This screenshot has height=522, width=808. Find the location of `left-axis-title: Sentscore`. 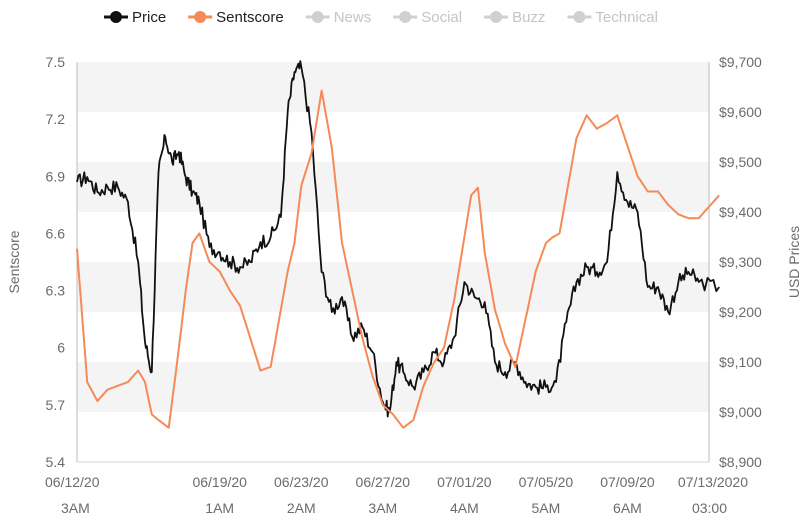

left-axis-title: Sentscore is located at coordinates (14, 261).